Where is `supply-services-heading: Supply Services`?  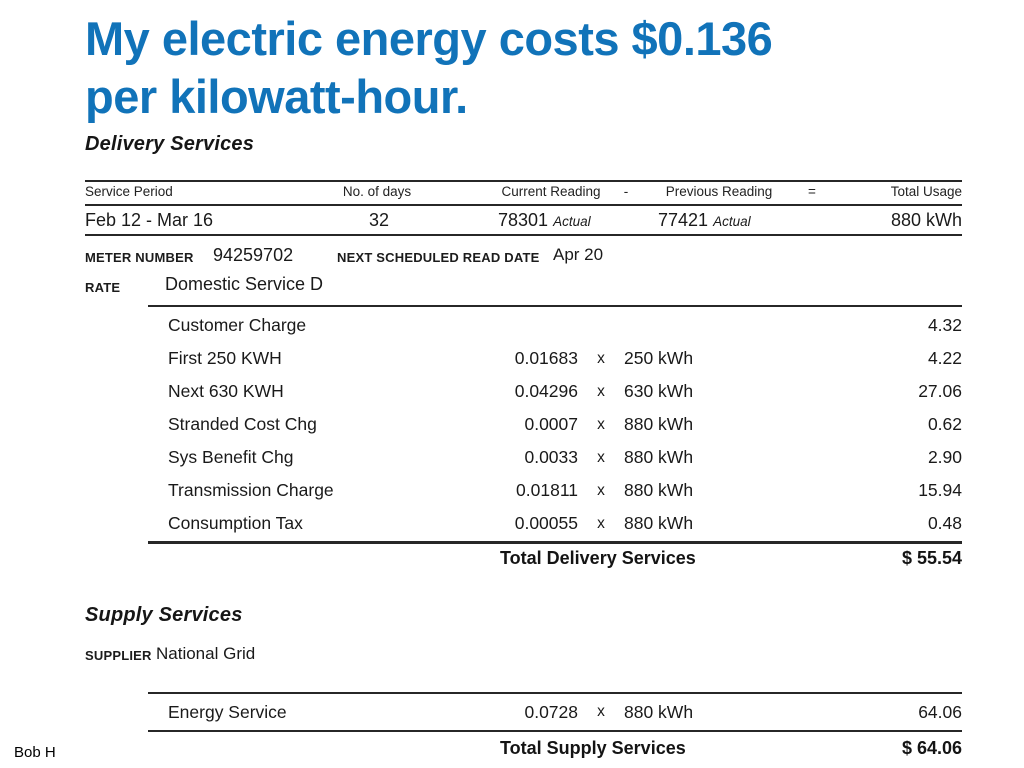
supply-services-heading: Supply Services is located at coordinates (164, 615).